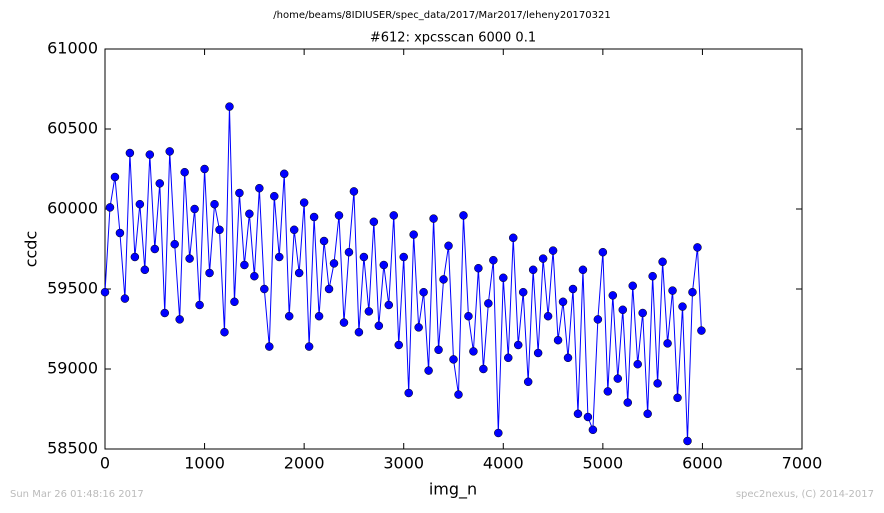  I want to click on x-tick-label: 2000, so click(304, 463).